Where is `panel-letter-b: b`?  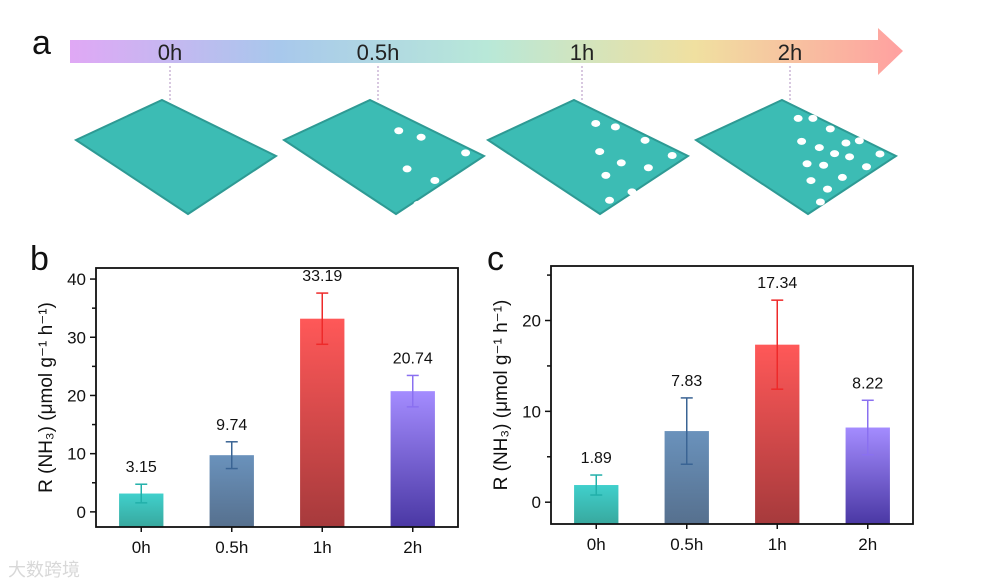
panel-letter-b: b is located at coordinates (39, 259).